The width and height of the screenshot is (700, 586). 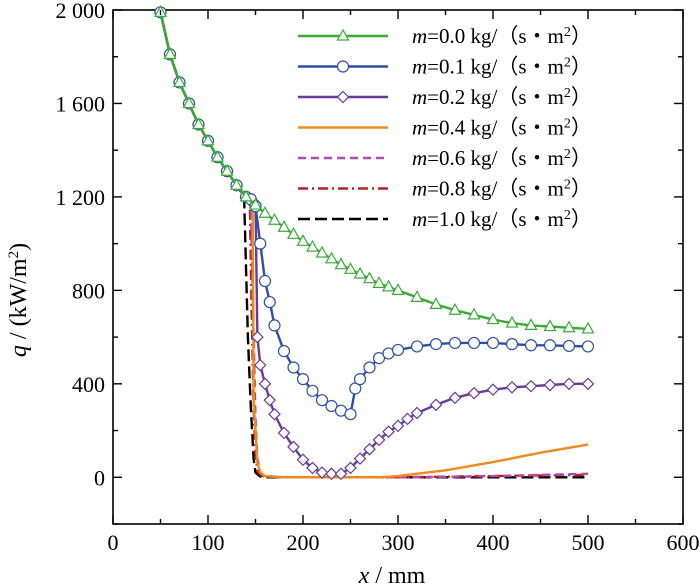 What do you see at coordinates (502, 36) in the screenshot?
I see `legend-label: m=0.0 kg/（s・m2）` at bounding box center [502, 36].